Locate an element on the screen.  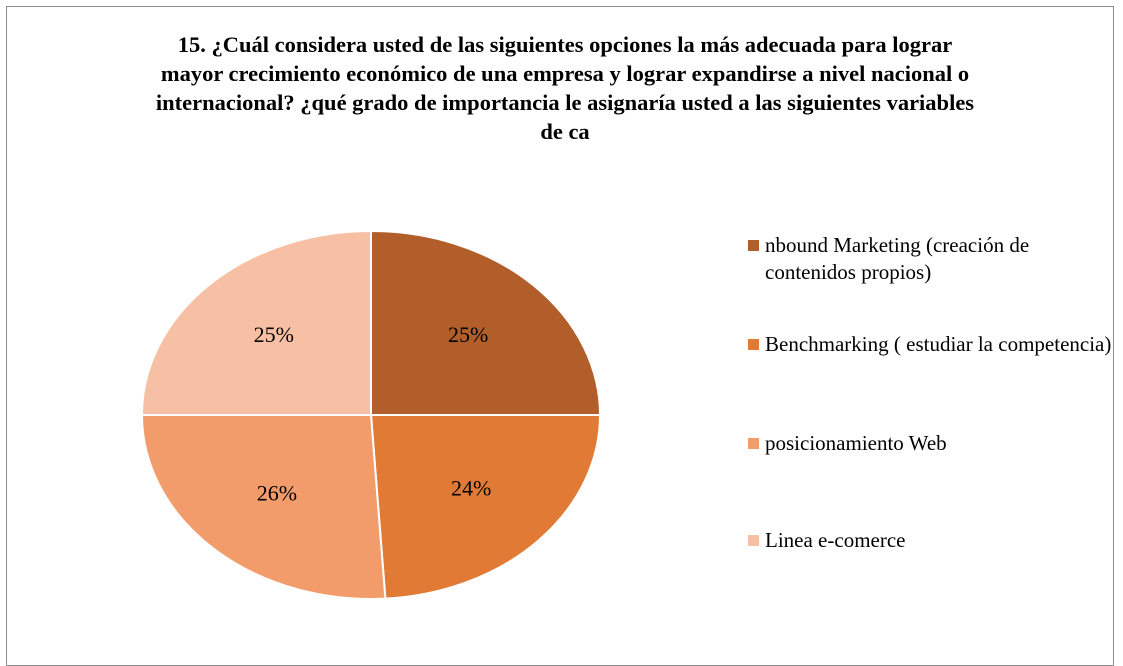
legend-label: posicionamiento Web is located at coordinates (856, 443).